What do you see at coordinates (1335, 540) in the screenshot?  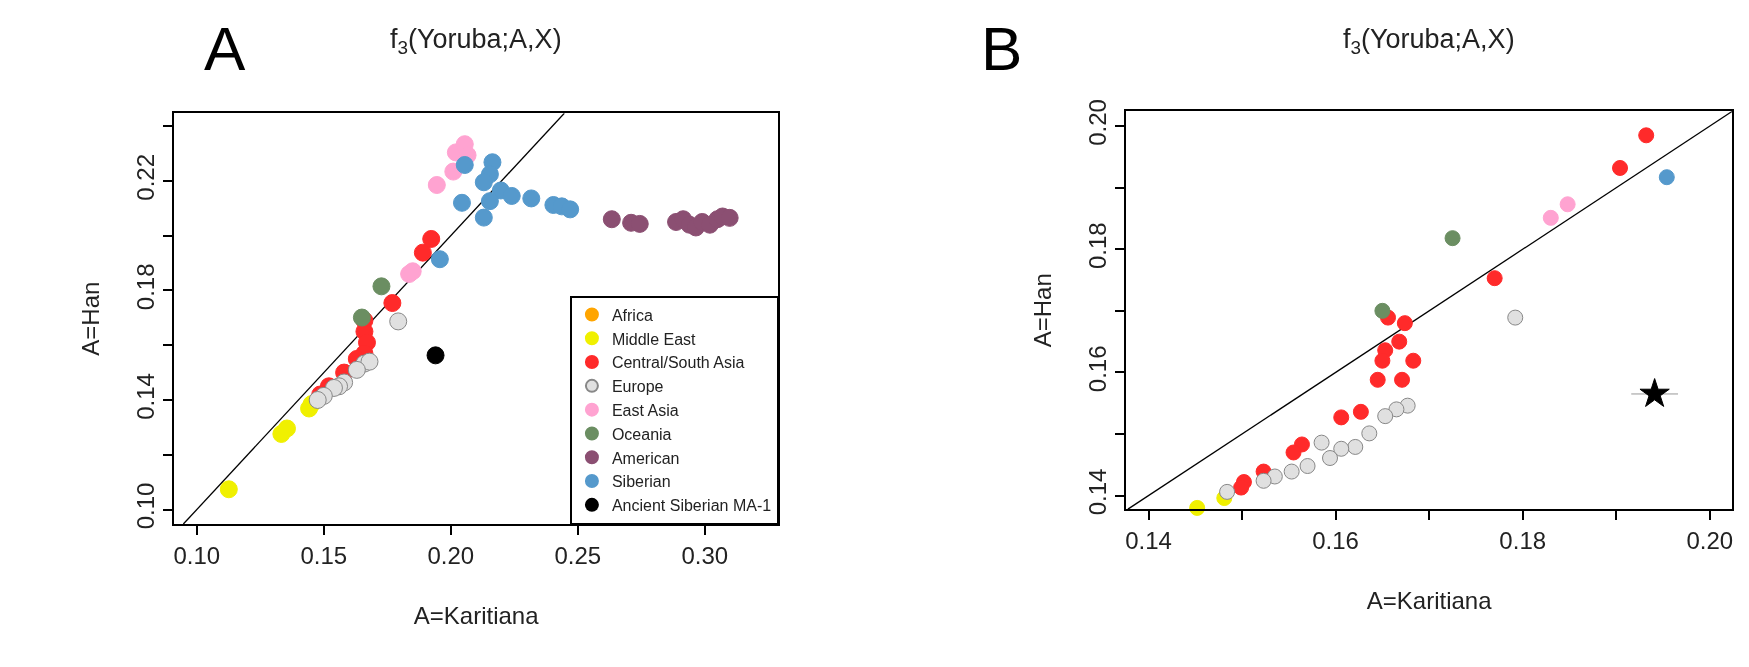 I see `x-tick-label: 0.16` at bounding box center [1335, 540].